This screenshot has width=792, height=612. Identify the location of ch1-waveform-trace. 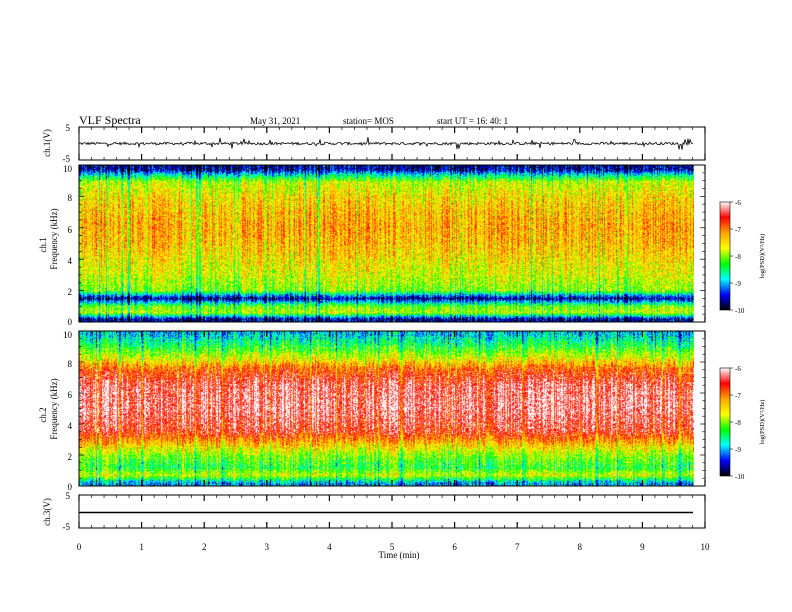
(386, 143).